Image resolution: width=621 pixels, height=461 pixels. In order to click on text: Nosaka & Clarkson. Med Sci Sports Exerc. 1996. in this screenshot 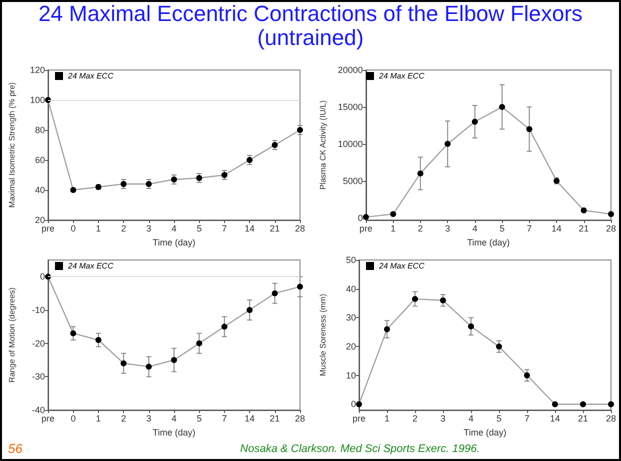, I will do `click(360, 449)`.